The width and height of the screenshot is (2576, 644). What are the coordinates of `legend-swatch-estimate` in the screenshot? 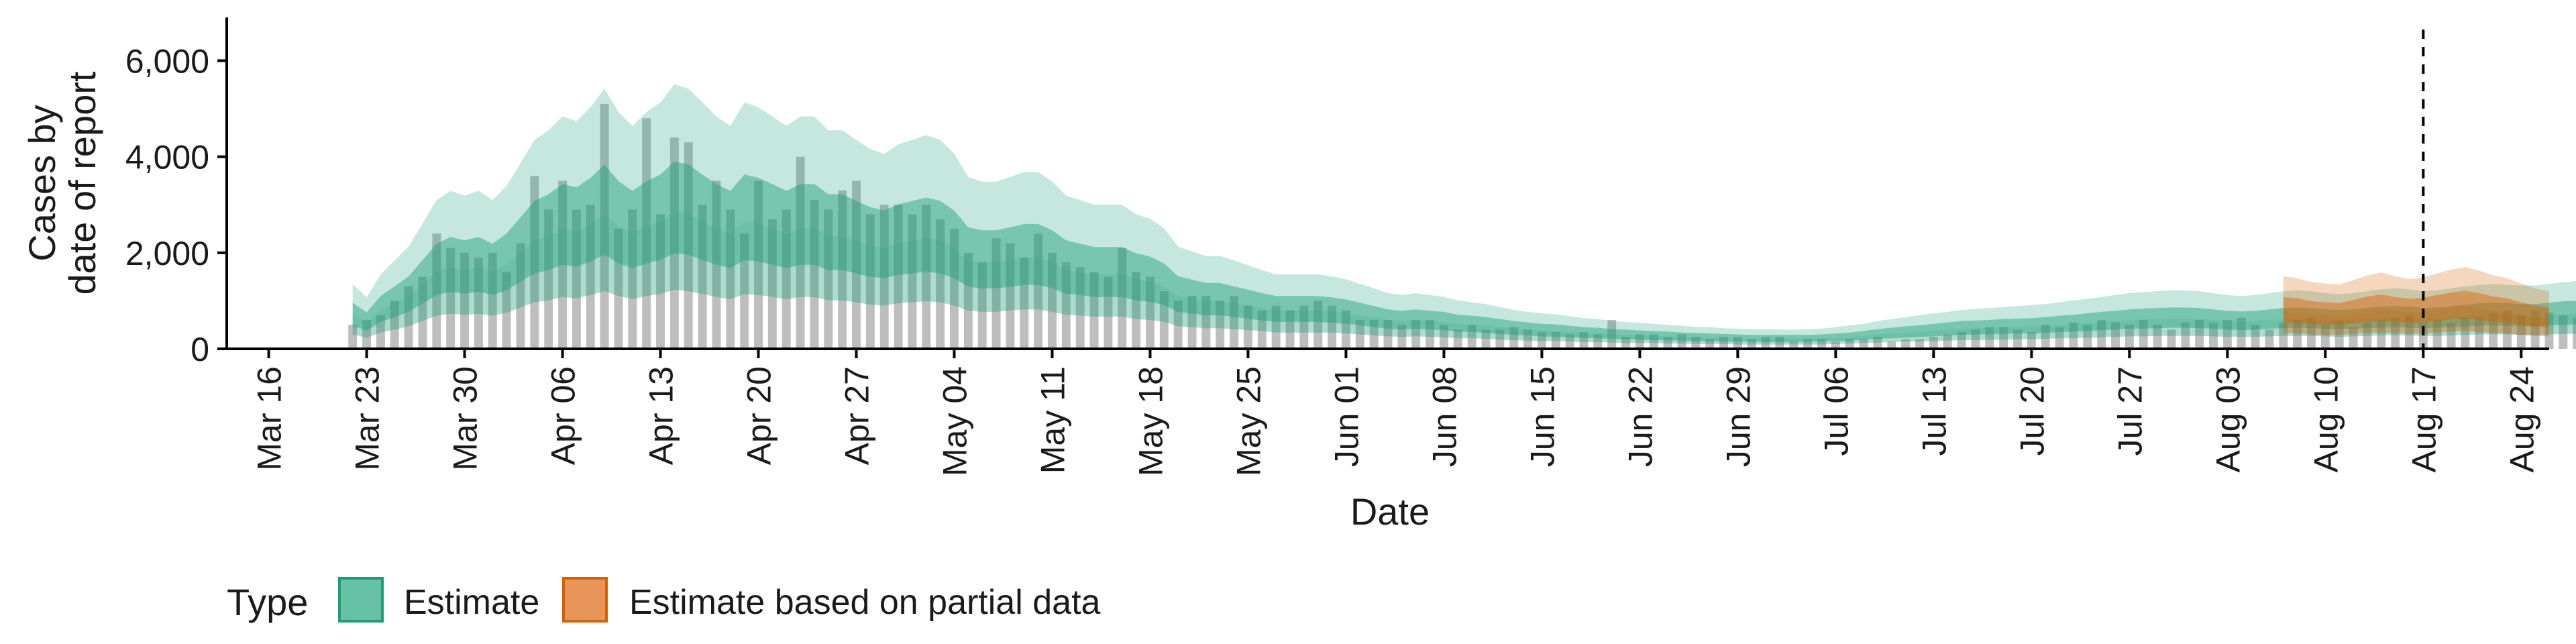 It's located at (361, 600).